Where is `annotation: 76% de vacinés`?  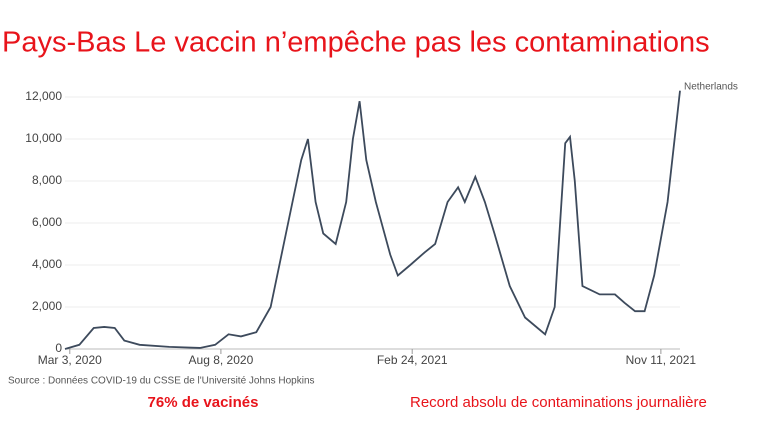
annotation: 76% de vacinés is located at coordinates (203, 402).